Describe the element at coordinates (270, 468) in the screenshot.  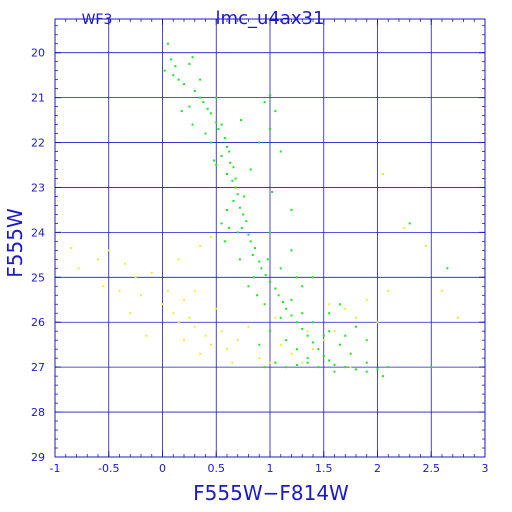
I see `x-tick-label: 1` at that location.